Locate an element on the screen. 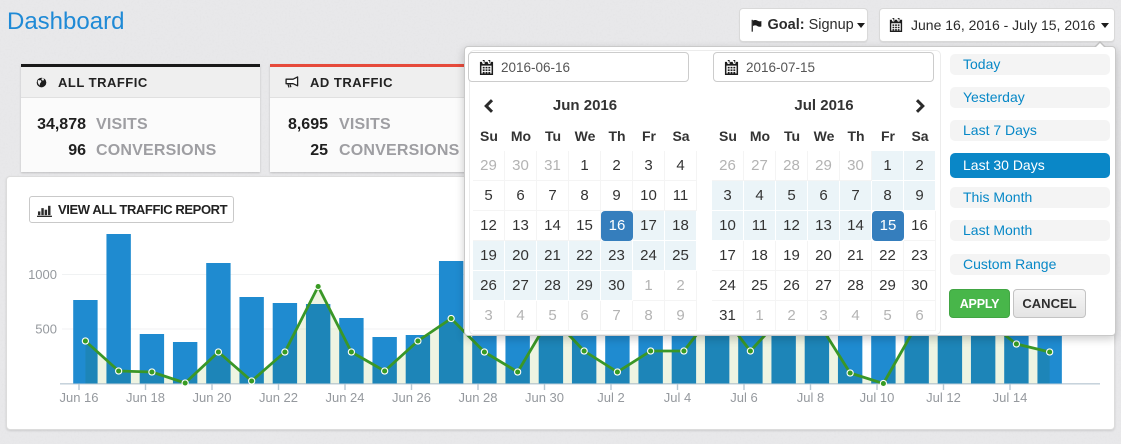 This screenshot has width=1121, height=444. svg-text: Jul 6 is located at coordinates (743, 397).